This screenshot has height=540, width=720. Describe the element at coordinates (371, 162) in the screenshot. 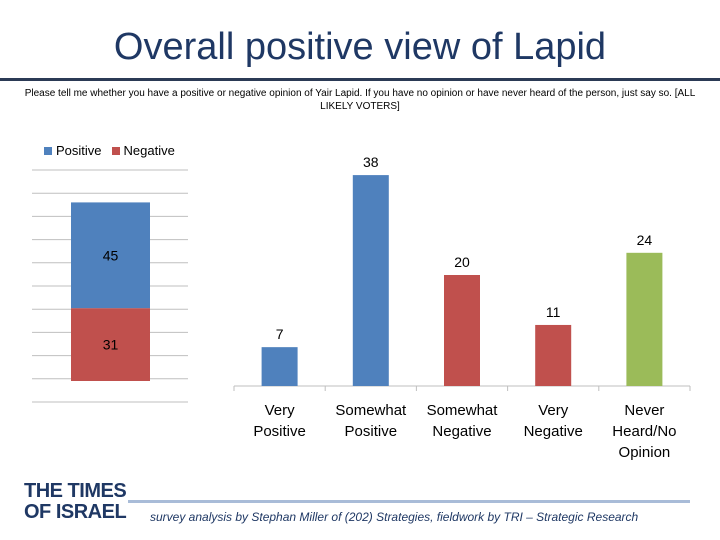

I see `data-label: 38` at that location.